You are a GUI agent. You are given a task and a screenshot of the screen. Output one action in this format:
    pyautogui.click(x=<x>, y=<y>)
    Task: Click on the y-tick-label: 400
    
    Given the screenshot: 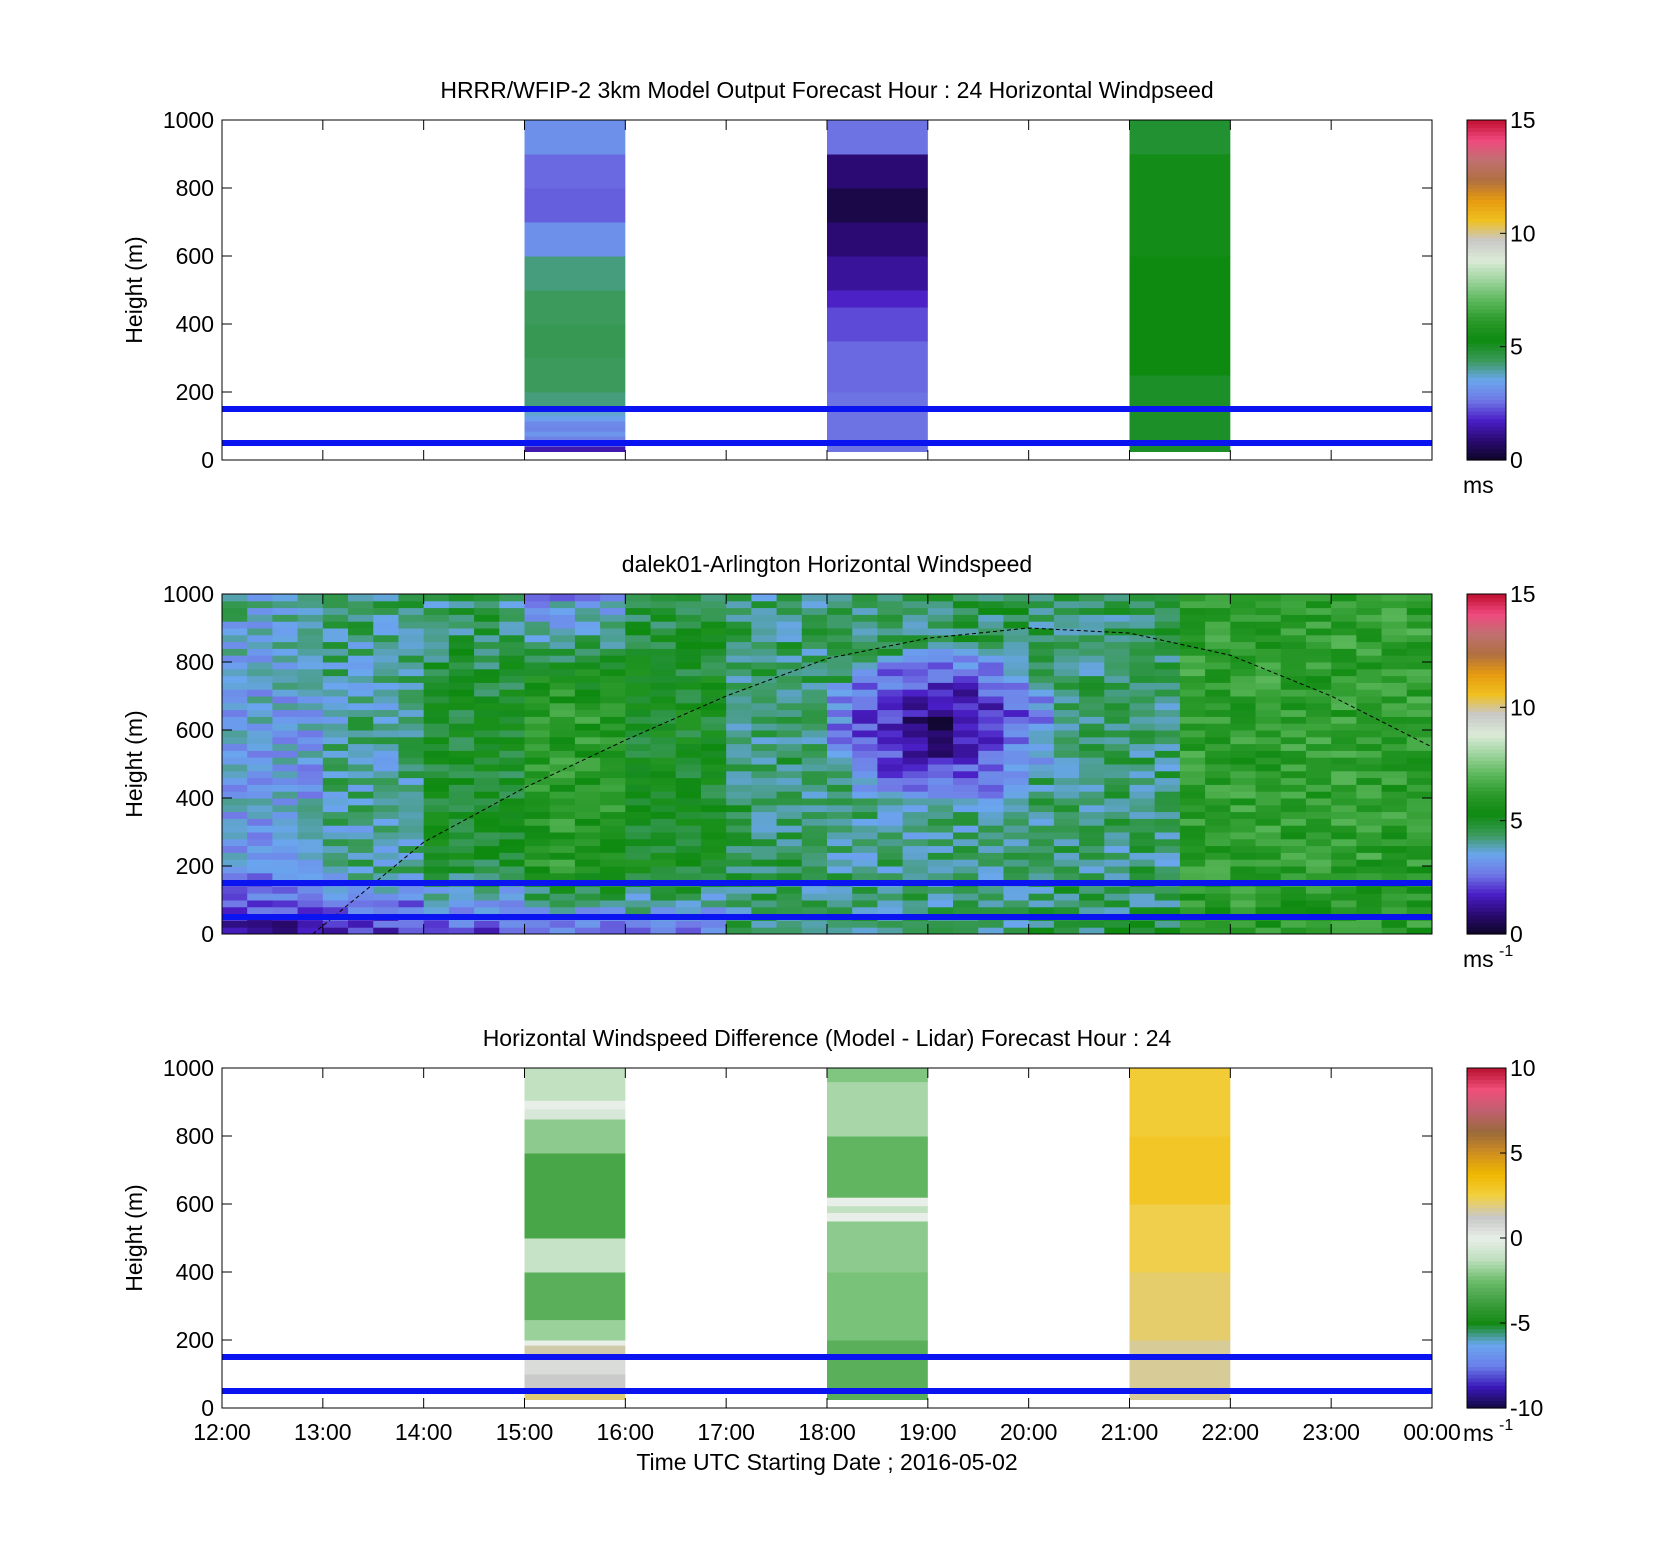 What is the action you would take?
    pyautogui.click(x=195, y=1272)
    